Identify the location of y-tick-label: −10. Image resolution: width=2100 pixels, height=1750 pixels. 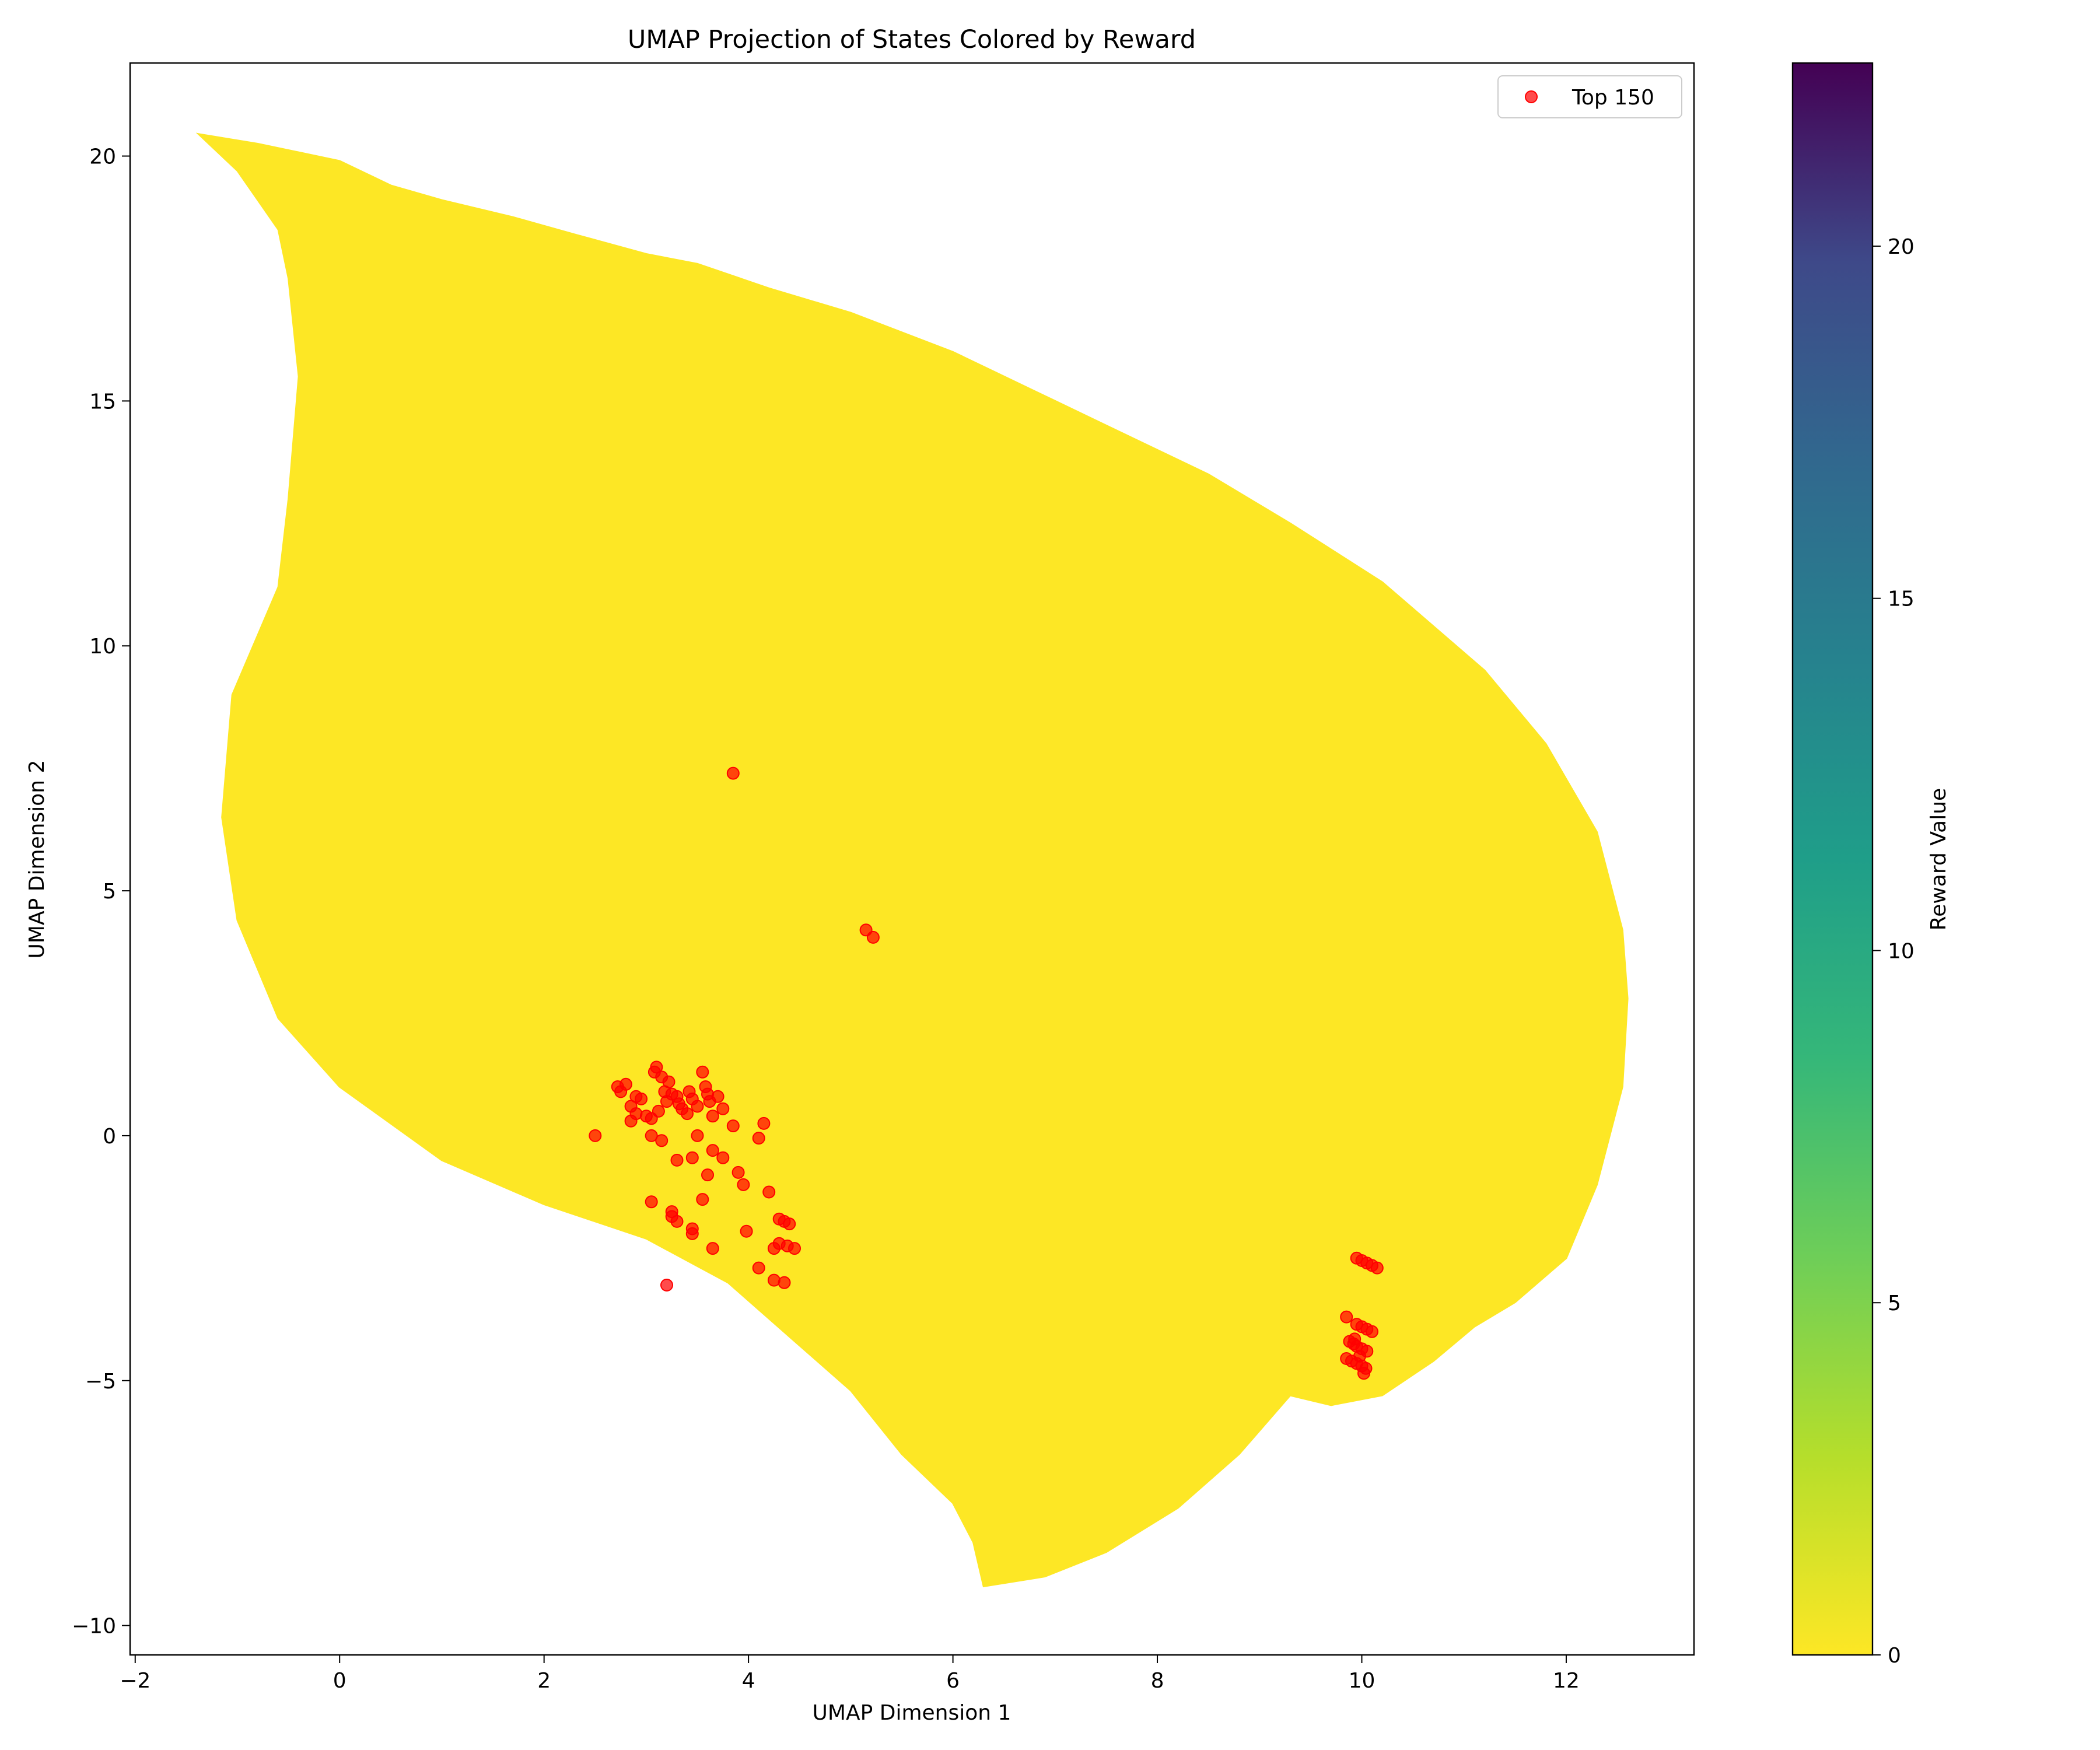
(94, 1627).